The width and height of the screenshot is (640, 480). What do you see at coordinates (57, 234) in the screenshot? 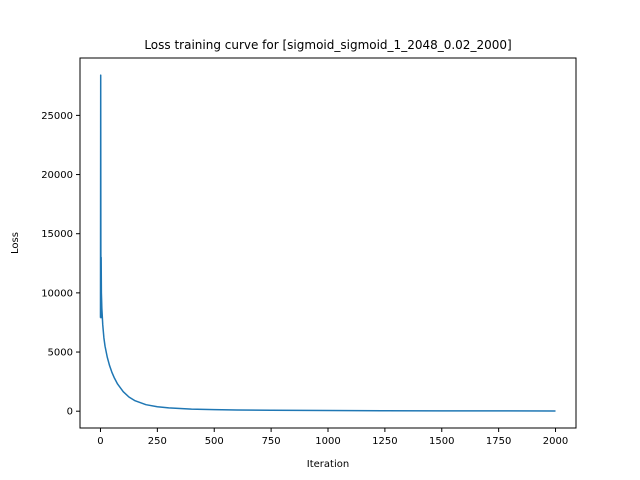
I see `y-tick-label-3: 15000` at bounding box center [57, 234].